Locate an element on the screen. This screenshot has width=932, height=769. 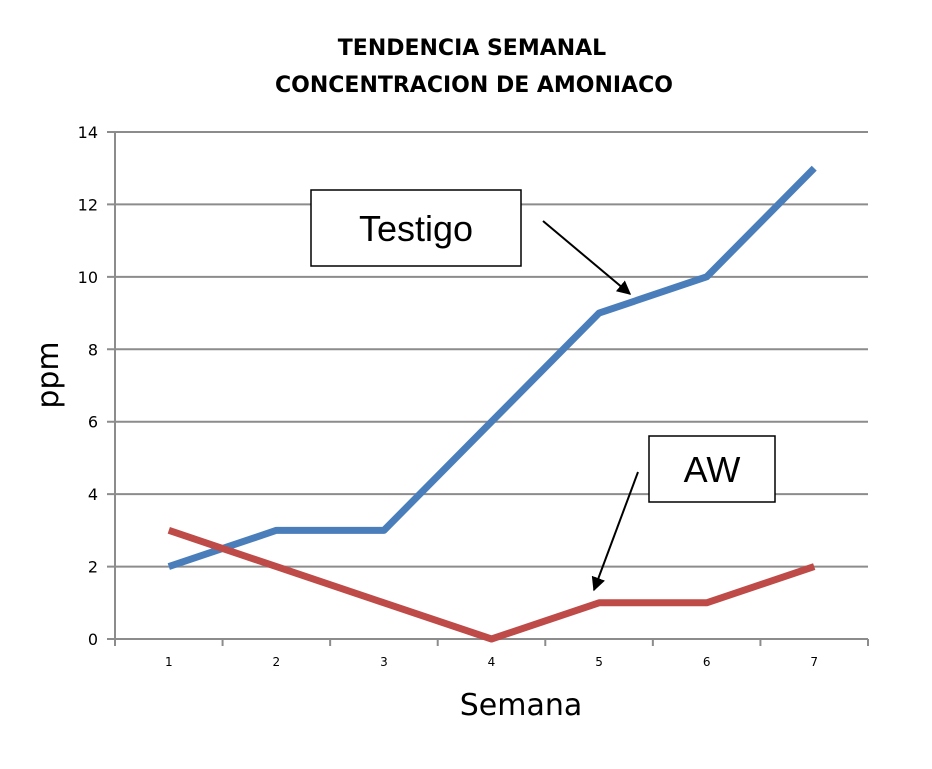
y-tick-label: 14 is located at coordinates (88, 132).